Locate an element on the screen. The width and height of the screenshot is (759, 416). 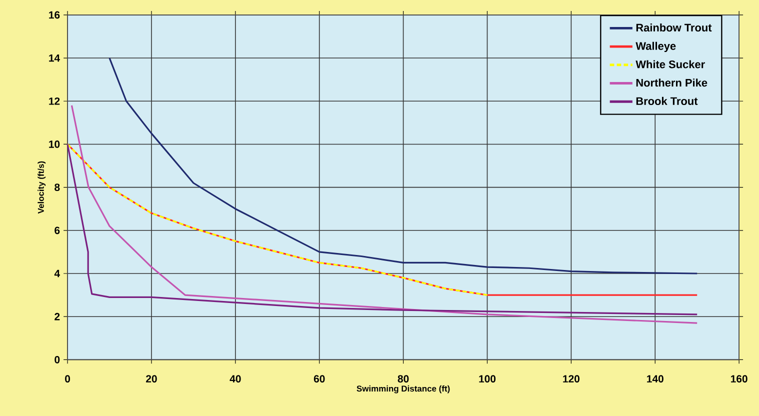
y-tick-label: 8 is located at coordinates (57, 187).